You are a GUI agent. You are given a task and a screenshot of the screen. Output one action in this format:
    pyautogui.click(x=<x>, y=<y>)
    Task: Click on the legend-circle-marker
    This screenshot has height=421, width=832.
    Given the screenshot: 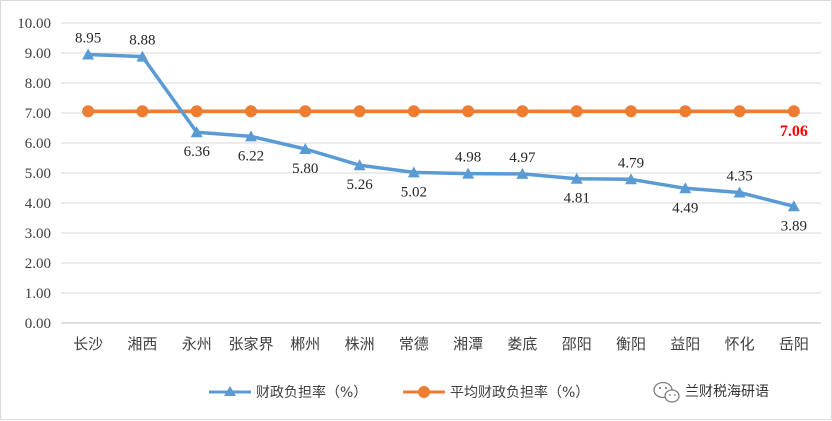 What is the action you would take?
    pyautogui.click(x=424, y=392)
    